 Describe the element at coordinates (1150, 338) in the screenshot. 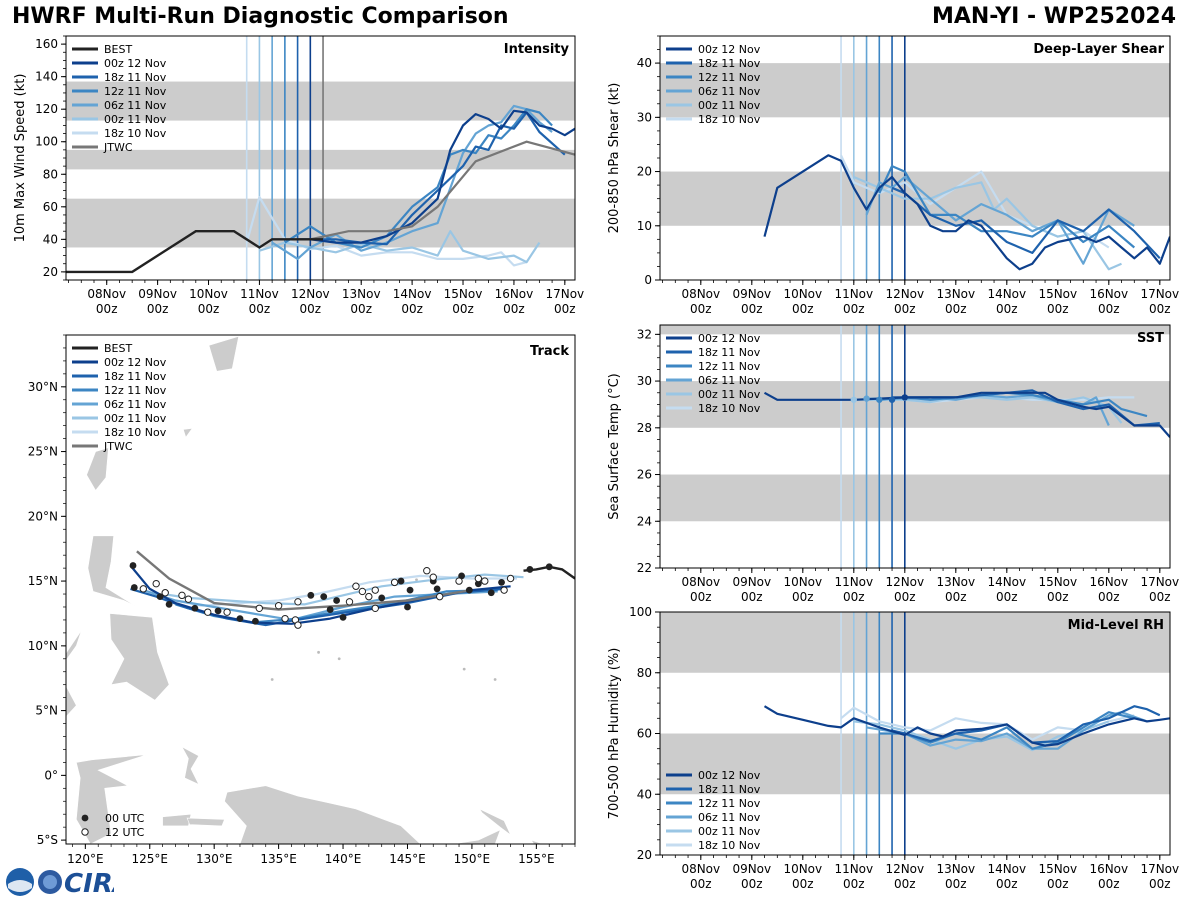

I see `panel-title: SST` at that location.